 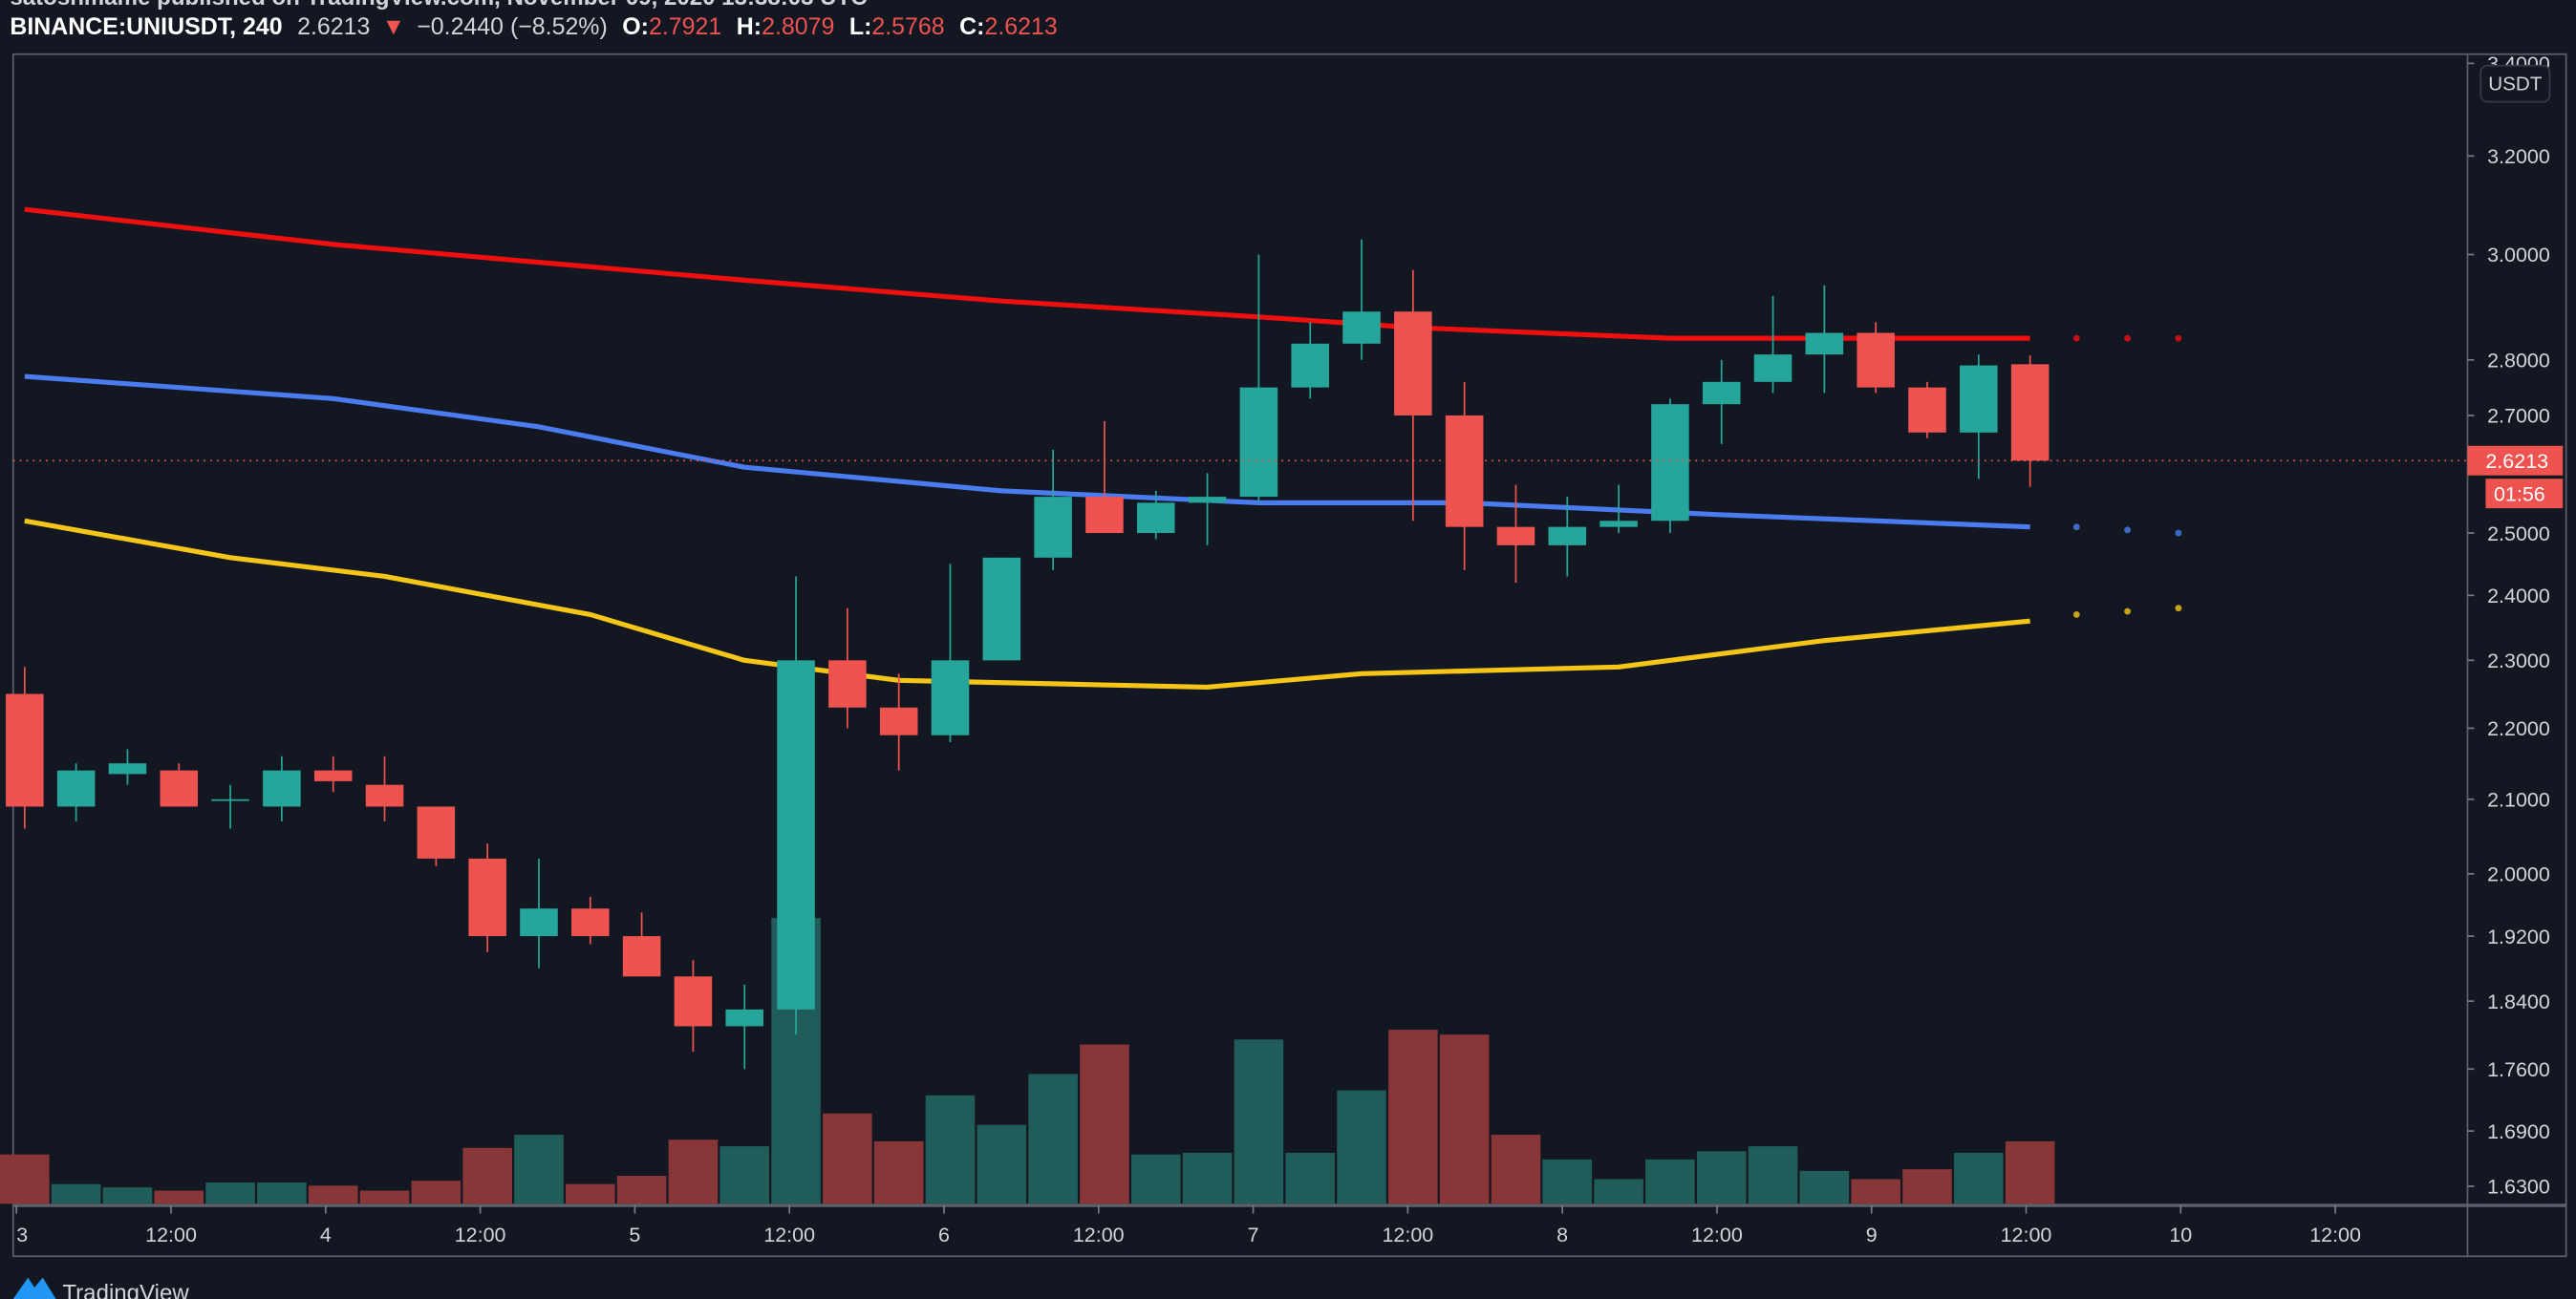 What do you see at coordinates (2518, 1187) in the screenshot?
I see `price-tick-label: 1.6300` at bounding box center [2518, 1187].